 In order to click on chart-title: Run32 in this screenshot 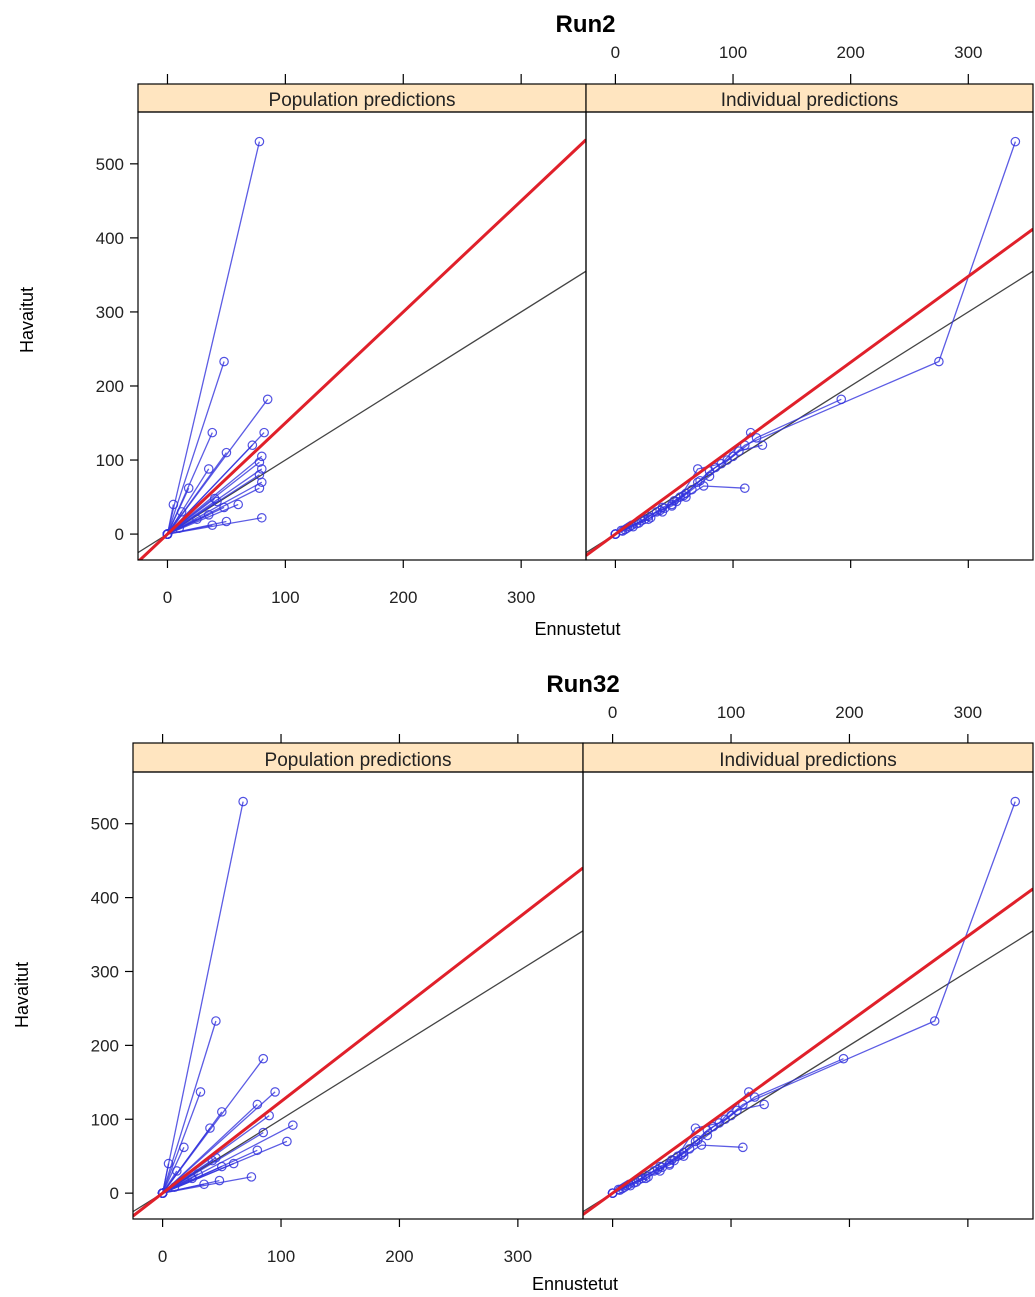, I will do `click(582, 684)`.